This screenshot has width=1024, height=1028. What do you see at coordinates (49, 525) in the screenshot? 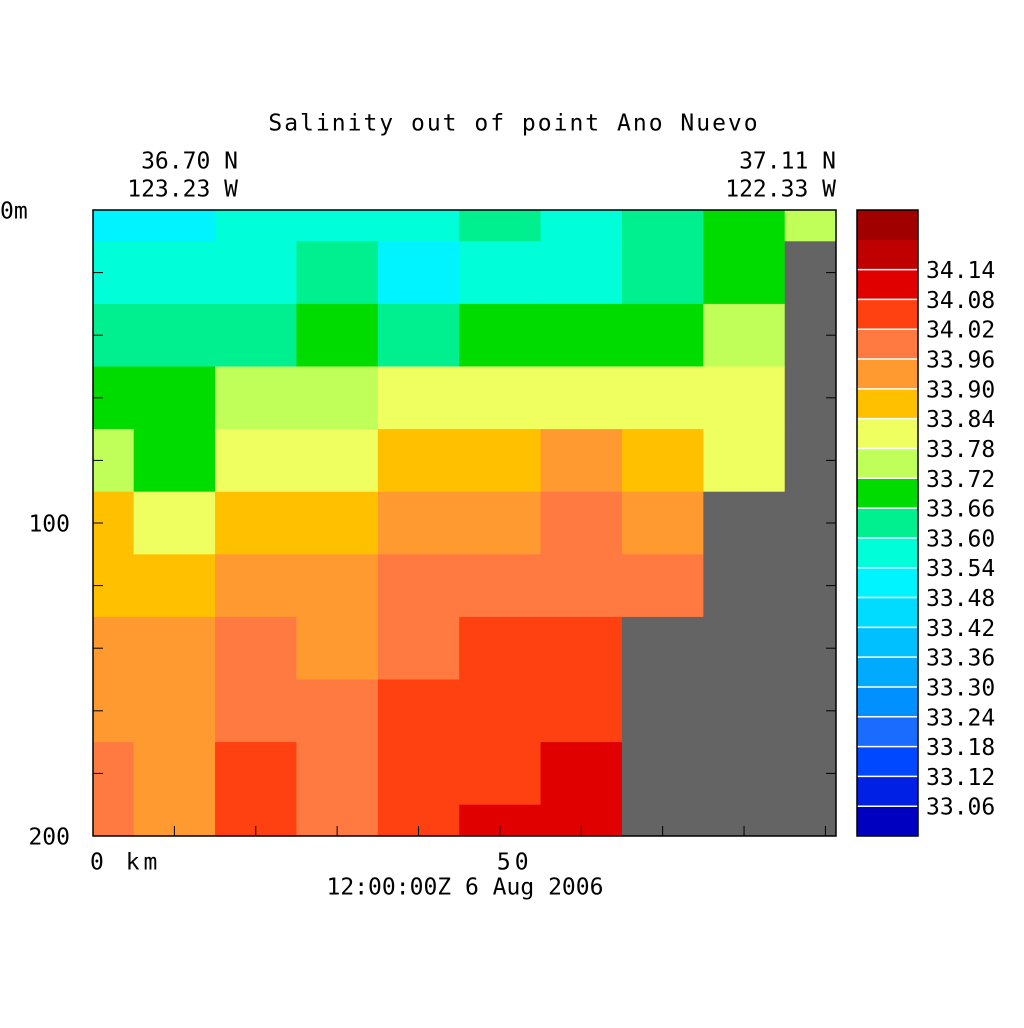
I see `y-tick-label: 100` at bounding box center [49, 525].